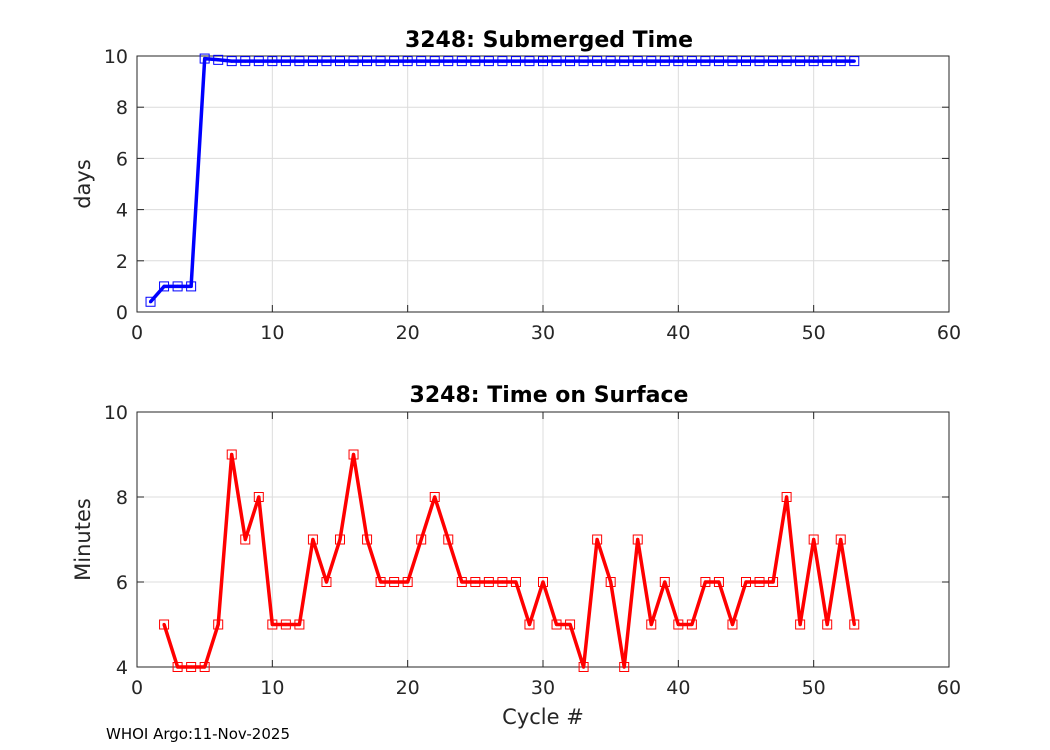 The image size is (1050, 750). Describe the element at coordinates (272, 333) in the screenshot. I see `x-tick-label: 10` at that location.